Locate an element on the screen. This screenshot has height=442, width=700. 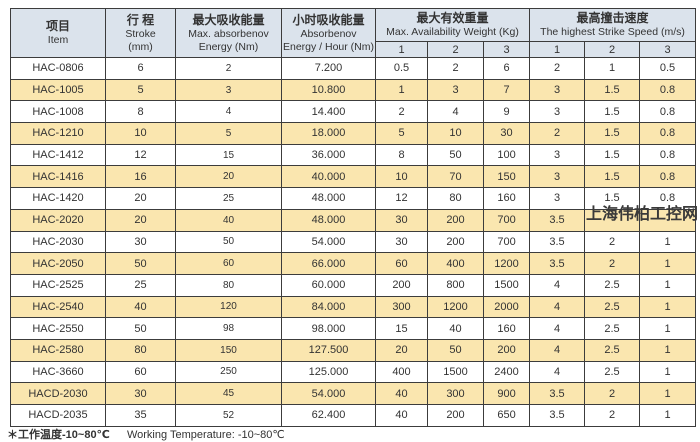
header-max-energy-en1: Max. absorbenov is located at coordinates (228, 33).